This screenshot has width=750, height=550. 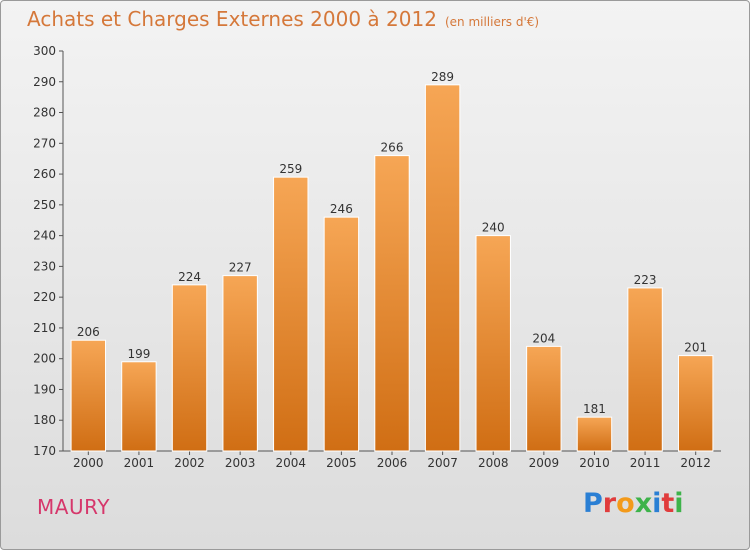 What do you see at coordinates (290, 463) in the screenshot?
I see `x-tick-label: 2004` at bounding box center [290, 463].